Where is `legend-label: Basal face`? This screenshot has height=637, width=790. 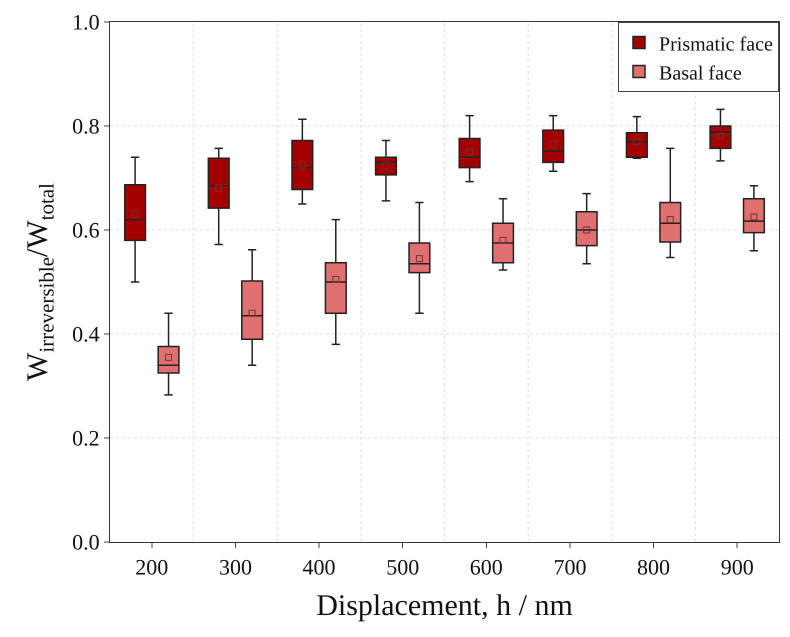 legend-label: Basal face is located at coordinates (700, 73).